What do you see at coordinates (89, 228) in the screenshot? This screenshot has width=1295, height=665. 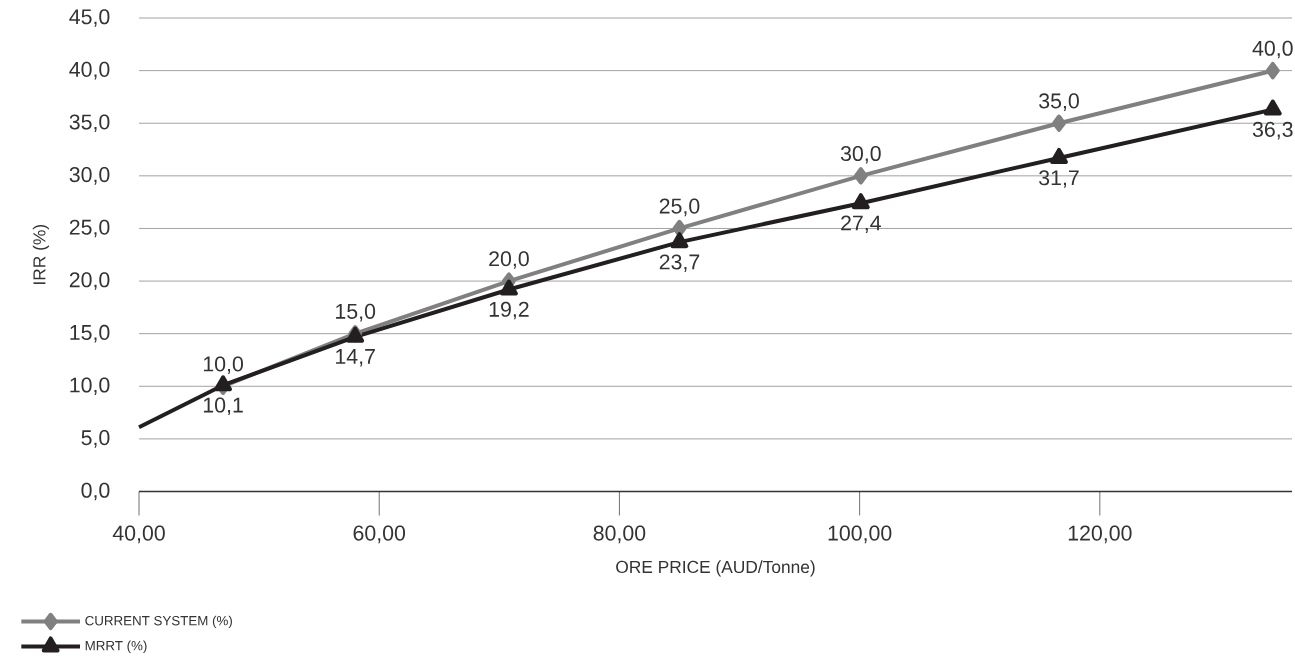 I see `y-tick-label: 25,0` at bounding box center [89, 228].